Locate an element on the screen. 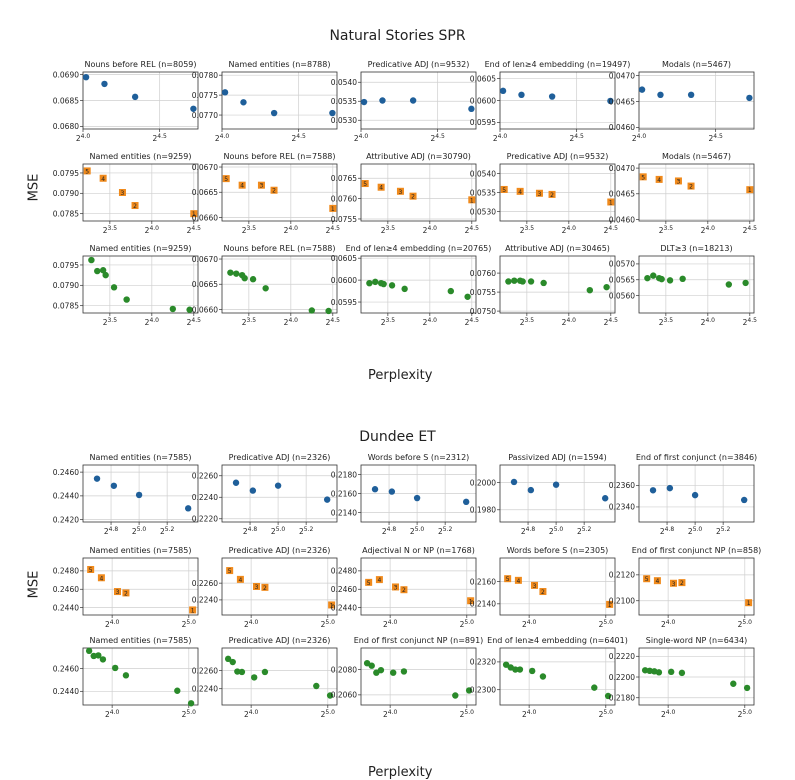  subplot-title: End of first conjunct NP (n=891) is located at coordinates (419, 640).